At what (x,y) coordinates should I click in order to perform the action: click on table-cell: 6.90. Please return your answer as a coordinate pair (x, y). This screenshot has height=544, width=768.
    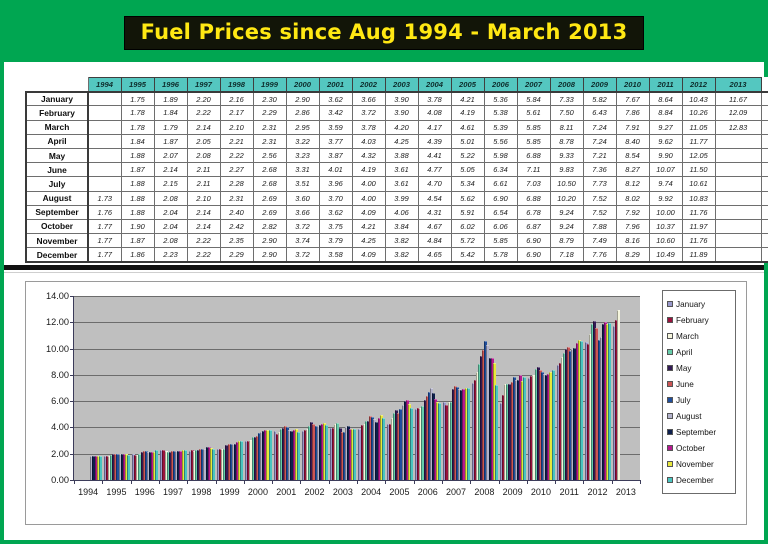
    Looking at the image, I should click on (500, 198).